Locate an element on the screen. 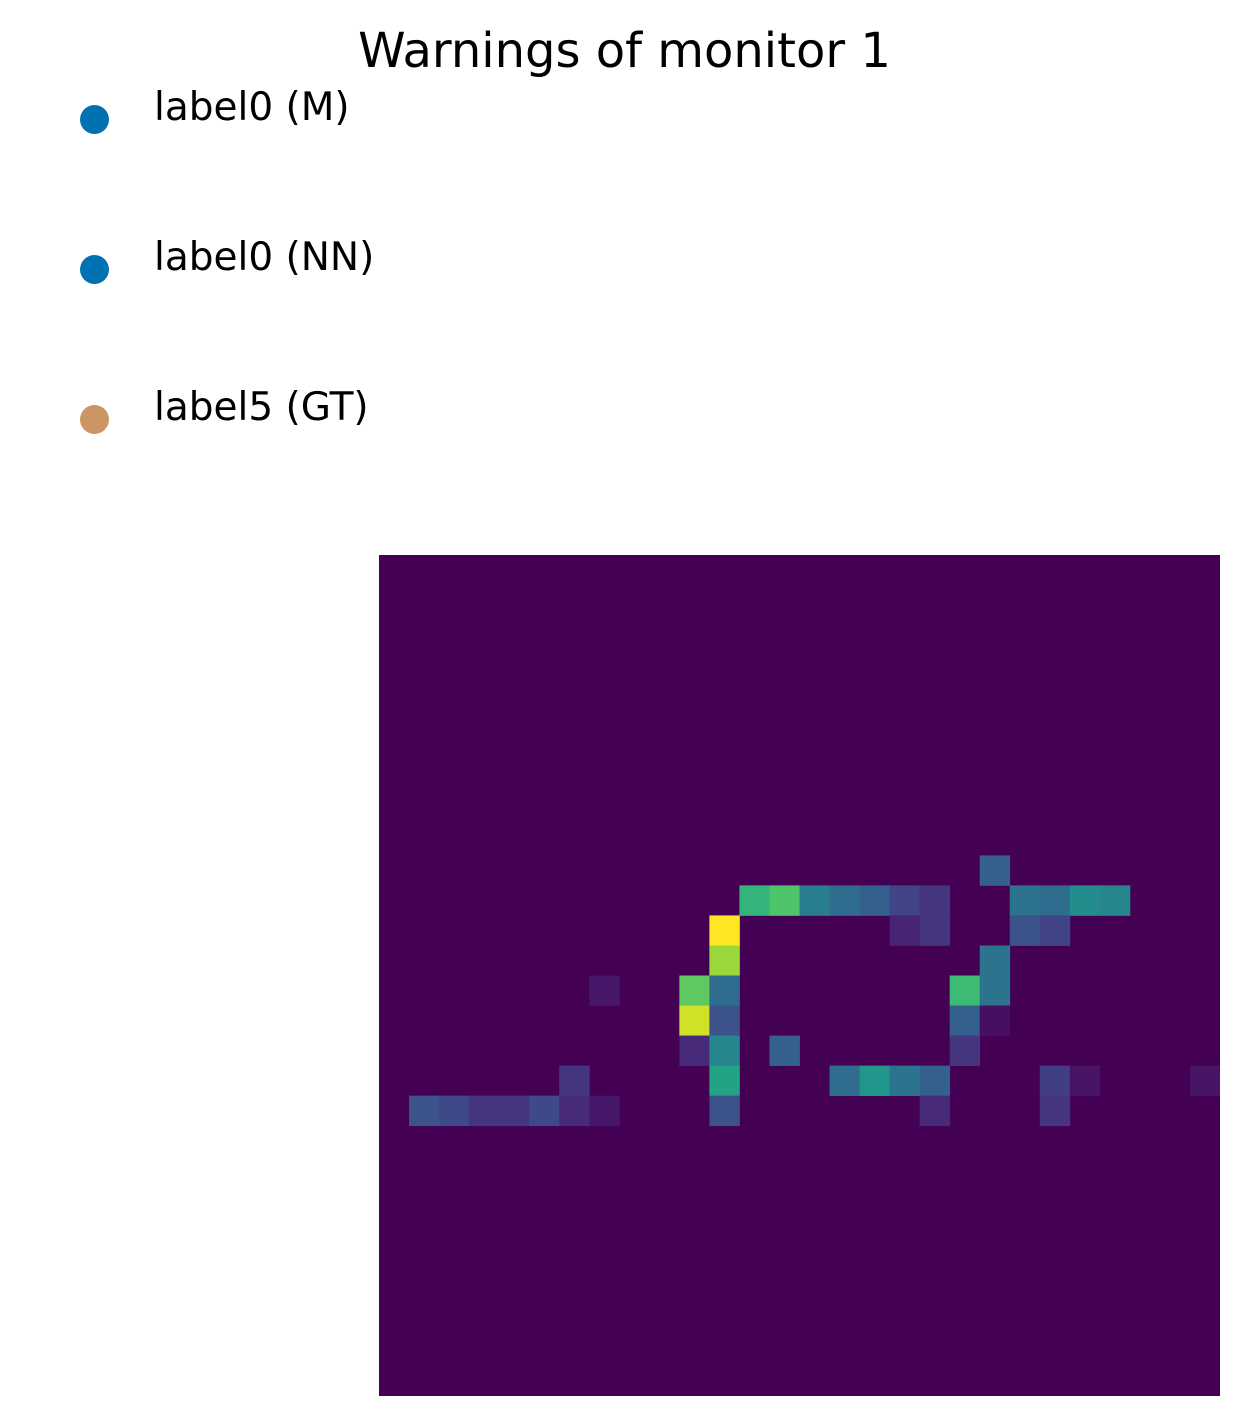  legend-item-label0-nn: label0 (NN) is located at coordinates (300, 270).